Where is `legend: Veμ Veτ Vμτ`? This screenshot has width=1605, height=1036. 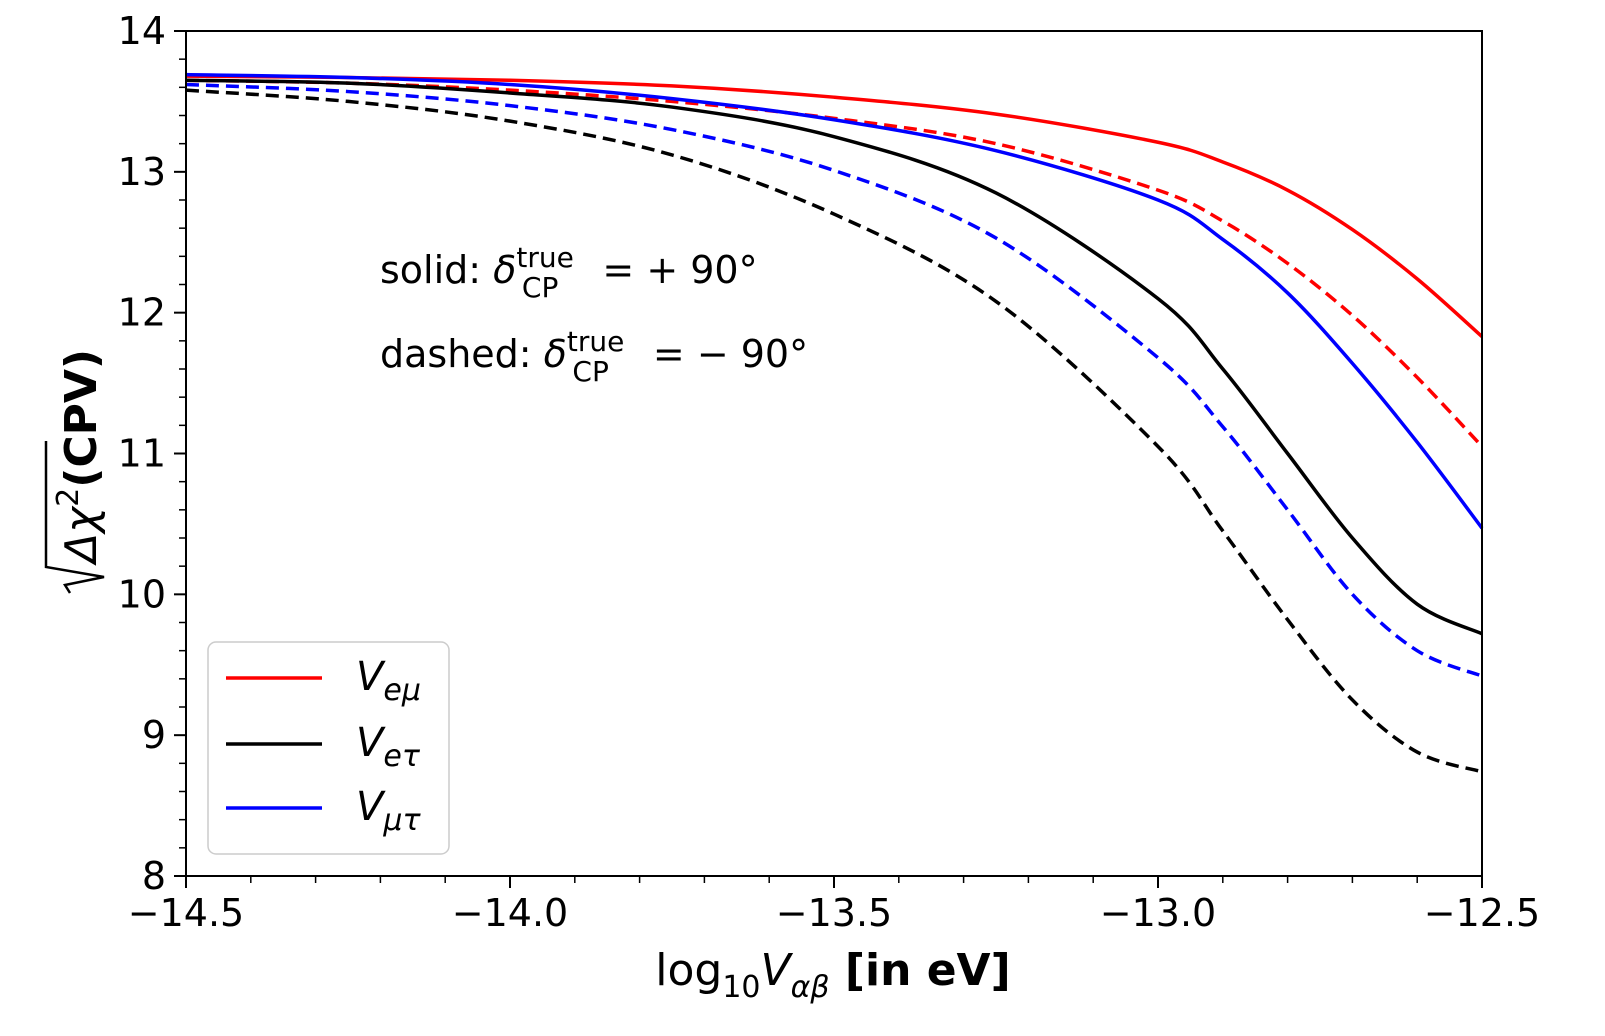
legend: Veμ Veτ Vμτ is located at coordinates (328, 748).